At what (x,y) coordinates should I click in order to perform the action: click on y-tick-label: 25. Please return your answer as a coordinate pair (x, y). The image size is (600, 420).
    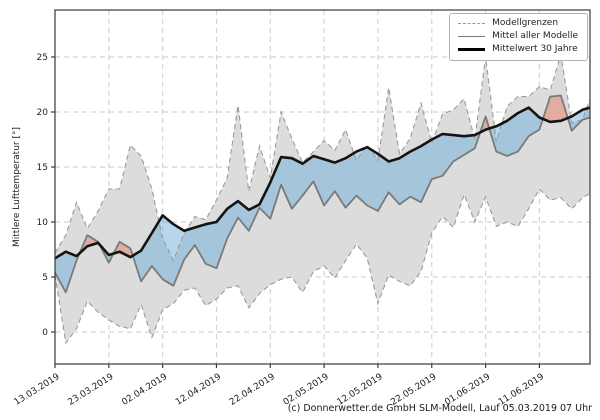
    Looking at the image, I should click on (42, 58).